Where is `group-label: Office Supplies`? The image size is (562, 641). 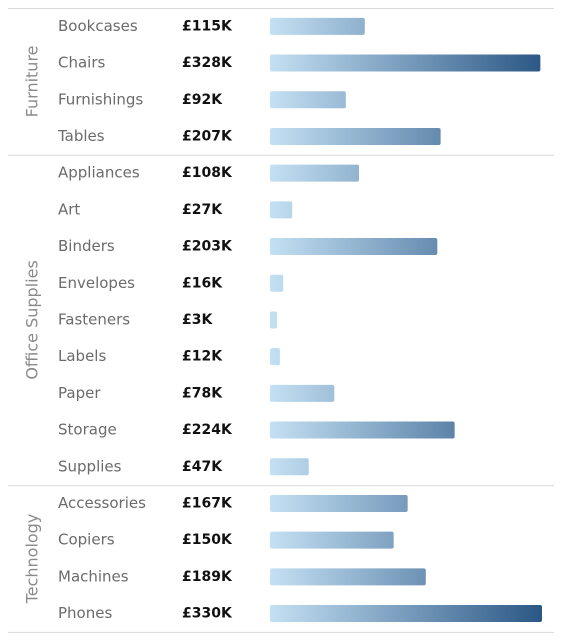 group-label: Office Supplies is located at coordinates (32, 319).